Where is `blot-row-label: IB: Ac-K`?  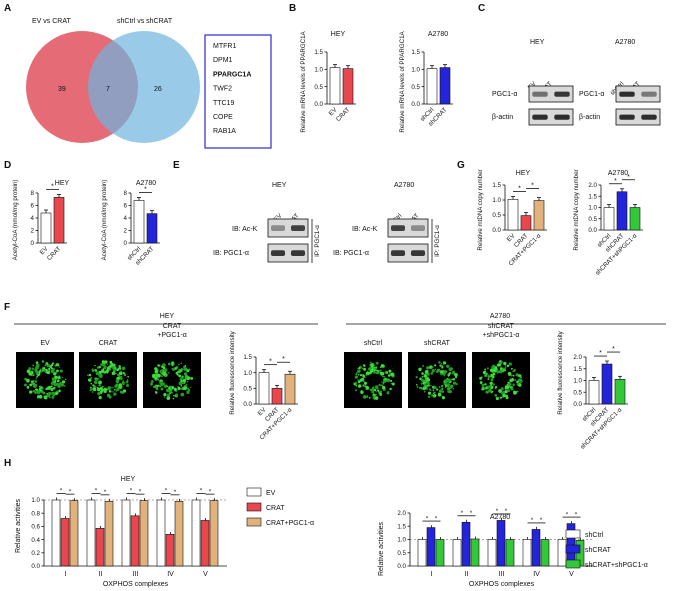
blot-row-label: IB: Ac-K is located at coordinates (365, 229).